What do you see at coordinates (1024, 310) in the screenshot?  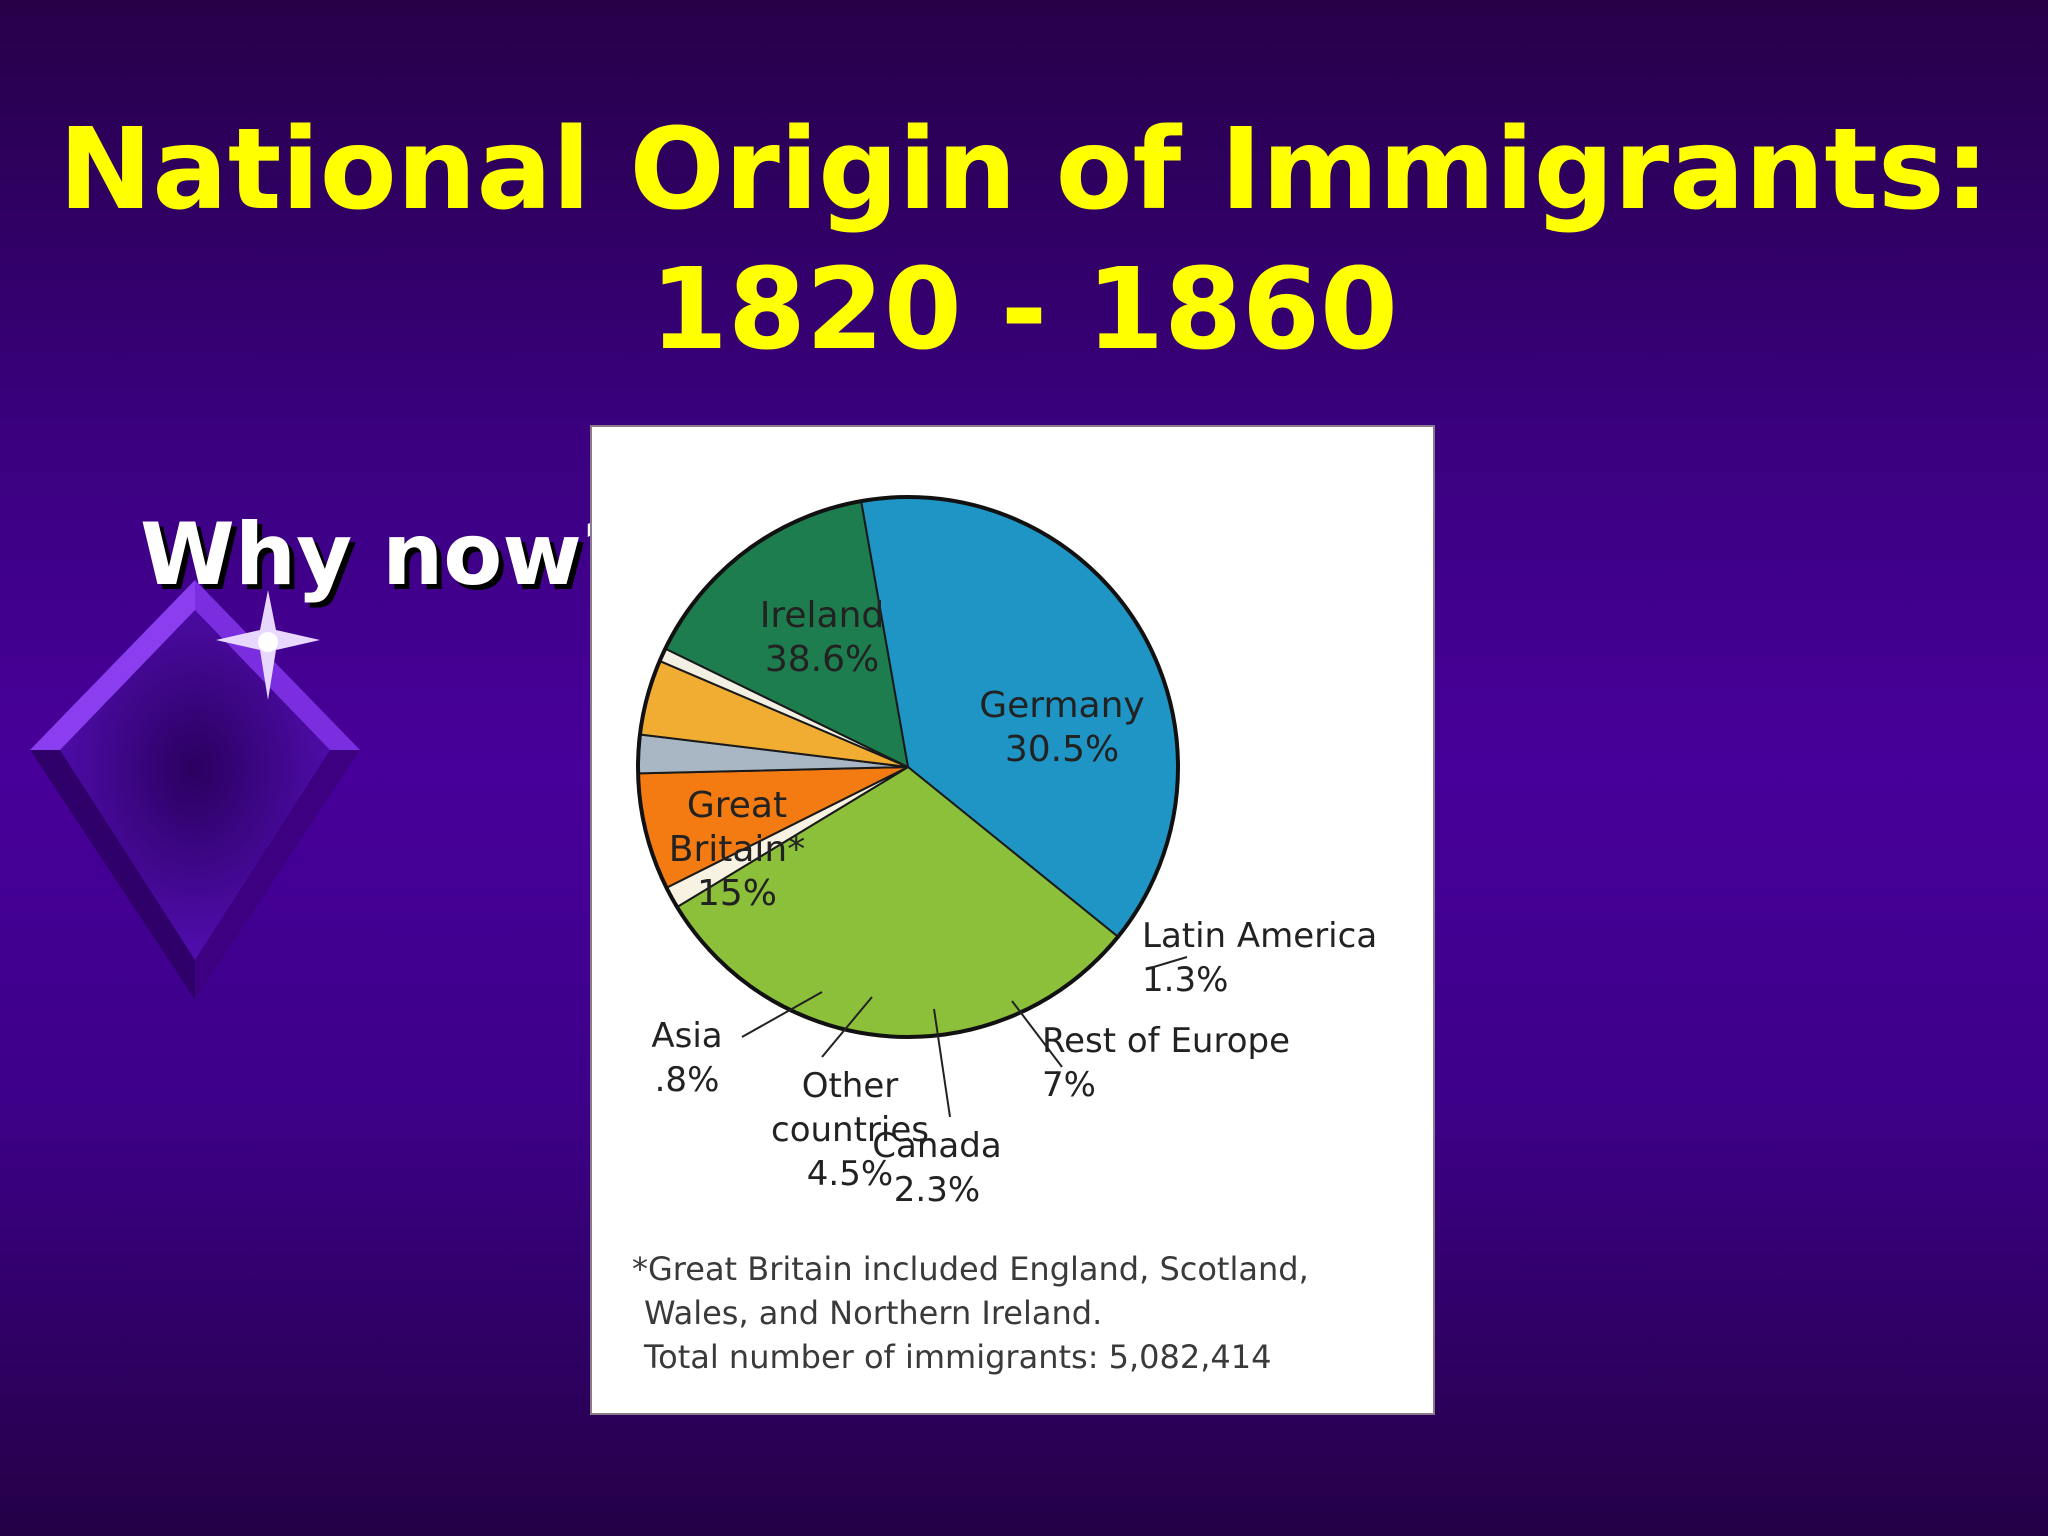 I see `title-line-2: 1820 - 1860` at bounding box center [1024, 310].